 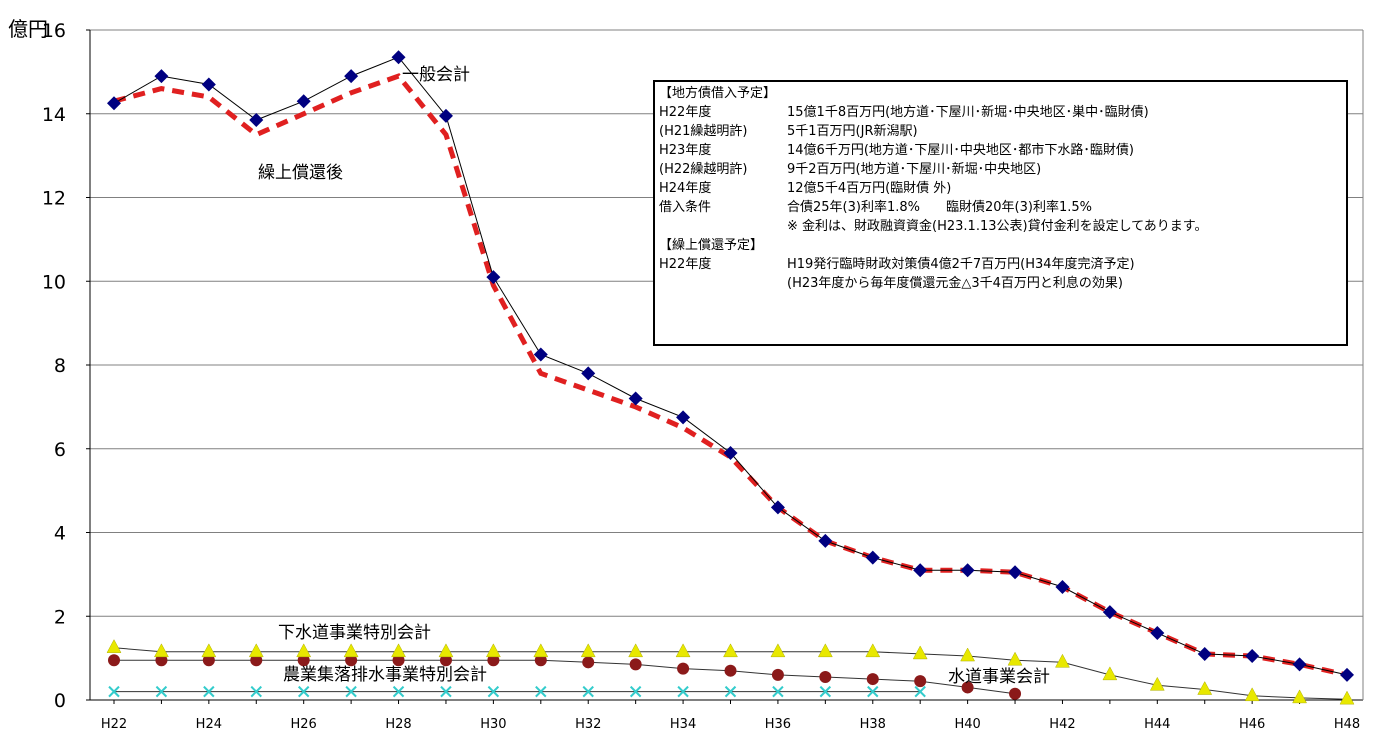 I want to click on y-axis-unit-label: 億円, so click(x=28, y=29).